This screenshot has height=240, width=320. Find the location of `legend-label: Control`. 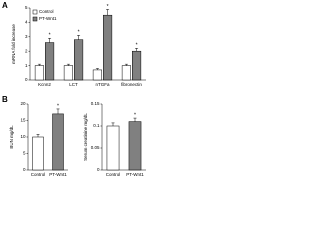

legend-label: Control is located at coordinates (46, 11).